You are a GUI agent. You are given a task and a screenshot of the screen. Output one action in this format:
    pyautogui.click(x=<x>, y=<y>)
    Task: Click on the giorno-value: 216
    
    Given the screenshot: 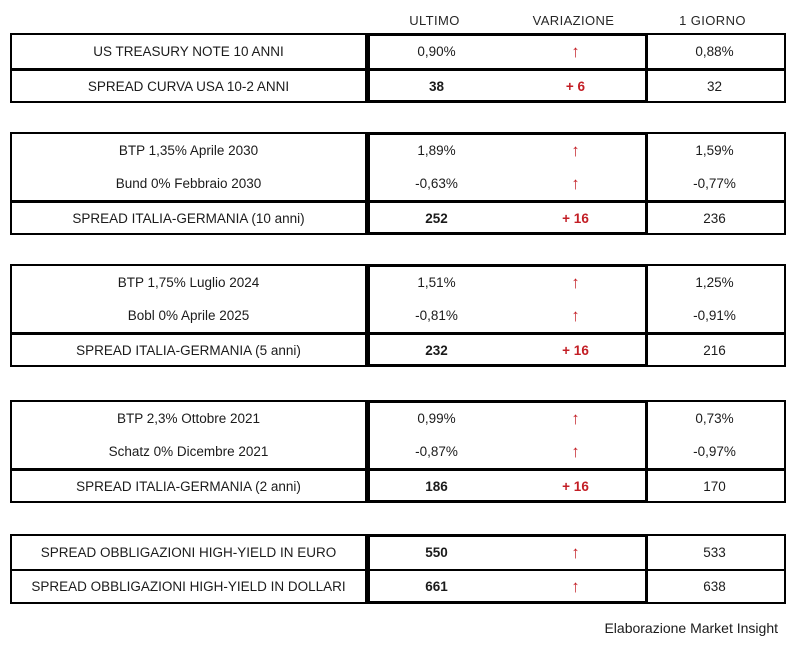 What is the action you would take?
    pyautogui.click(x=714, y=350)
    